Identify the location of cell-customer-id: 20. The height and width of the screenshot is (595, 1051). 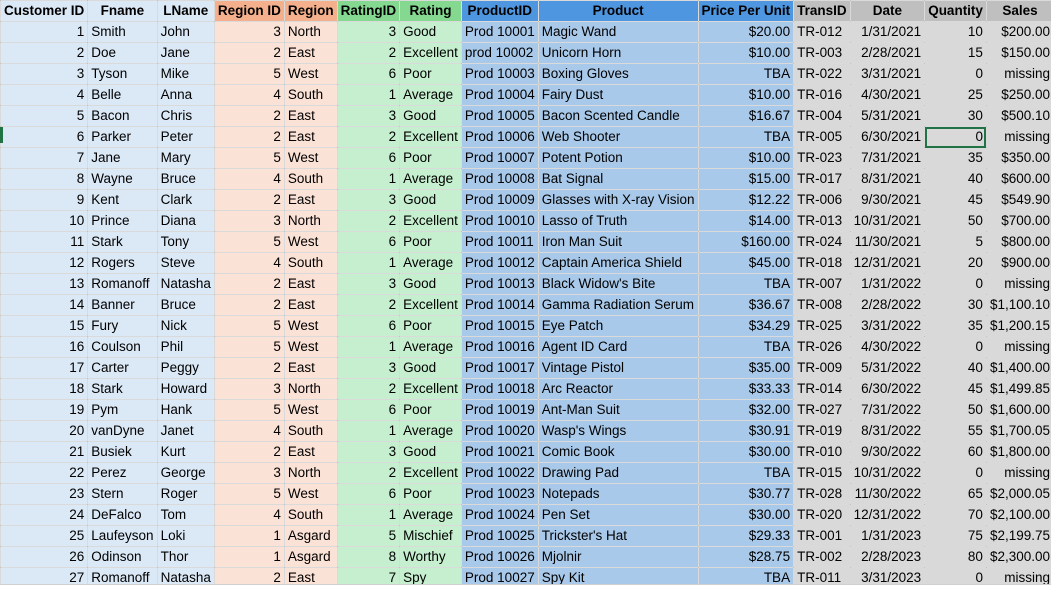
(44, 431).